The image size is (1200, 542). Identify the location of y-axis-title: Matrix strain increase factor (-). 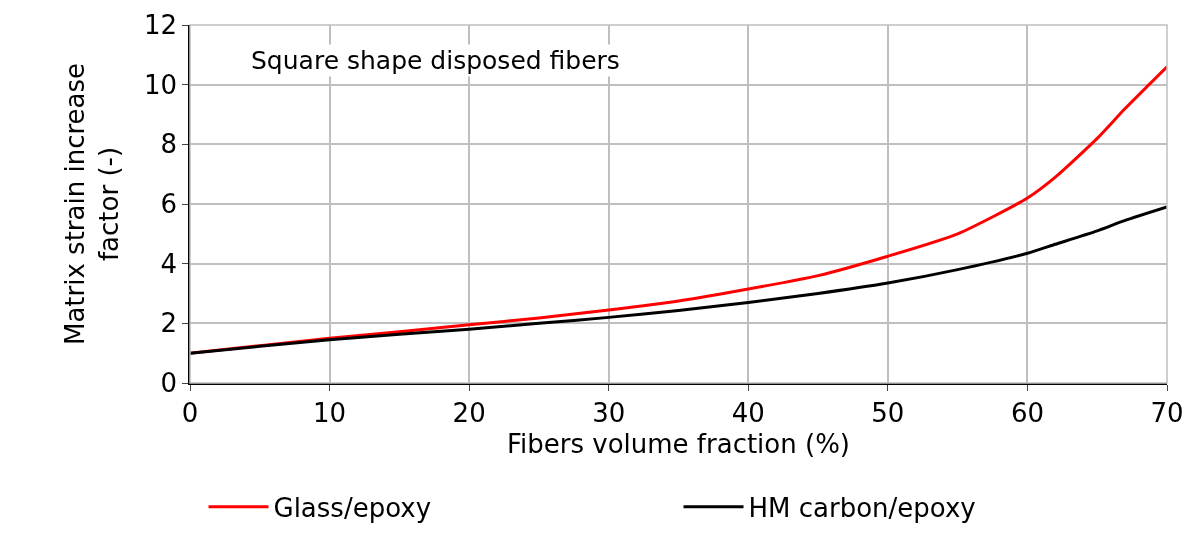
(92, 204).